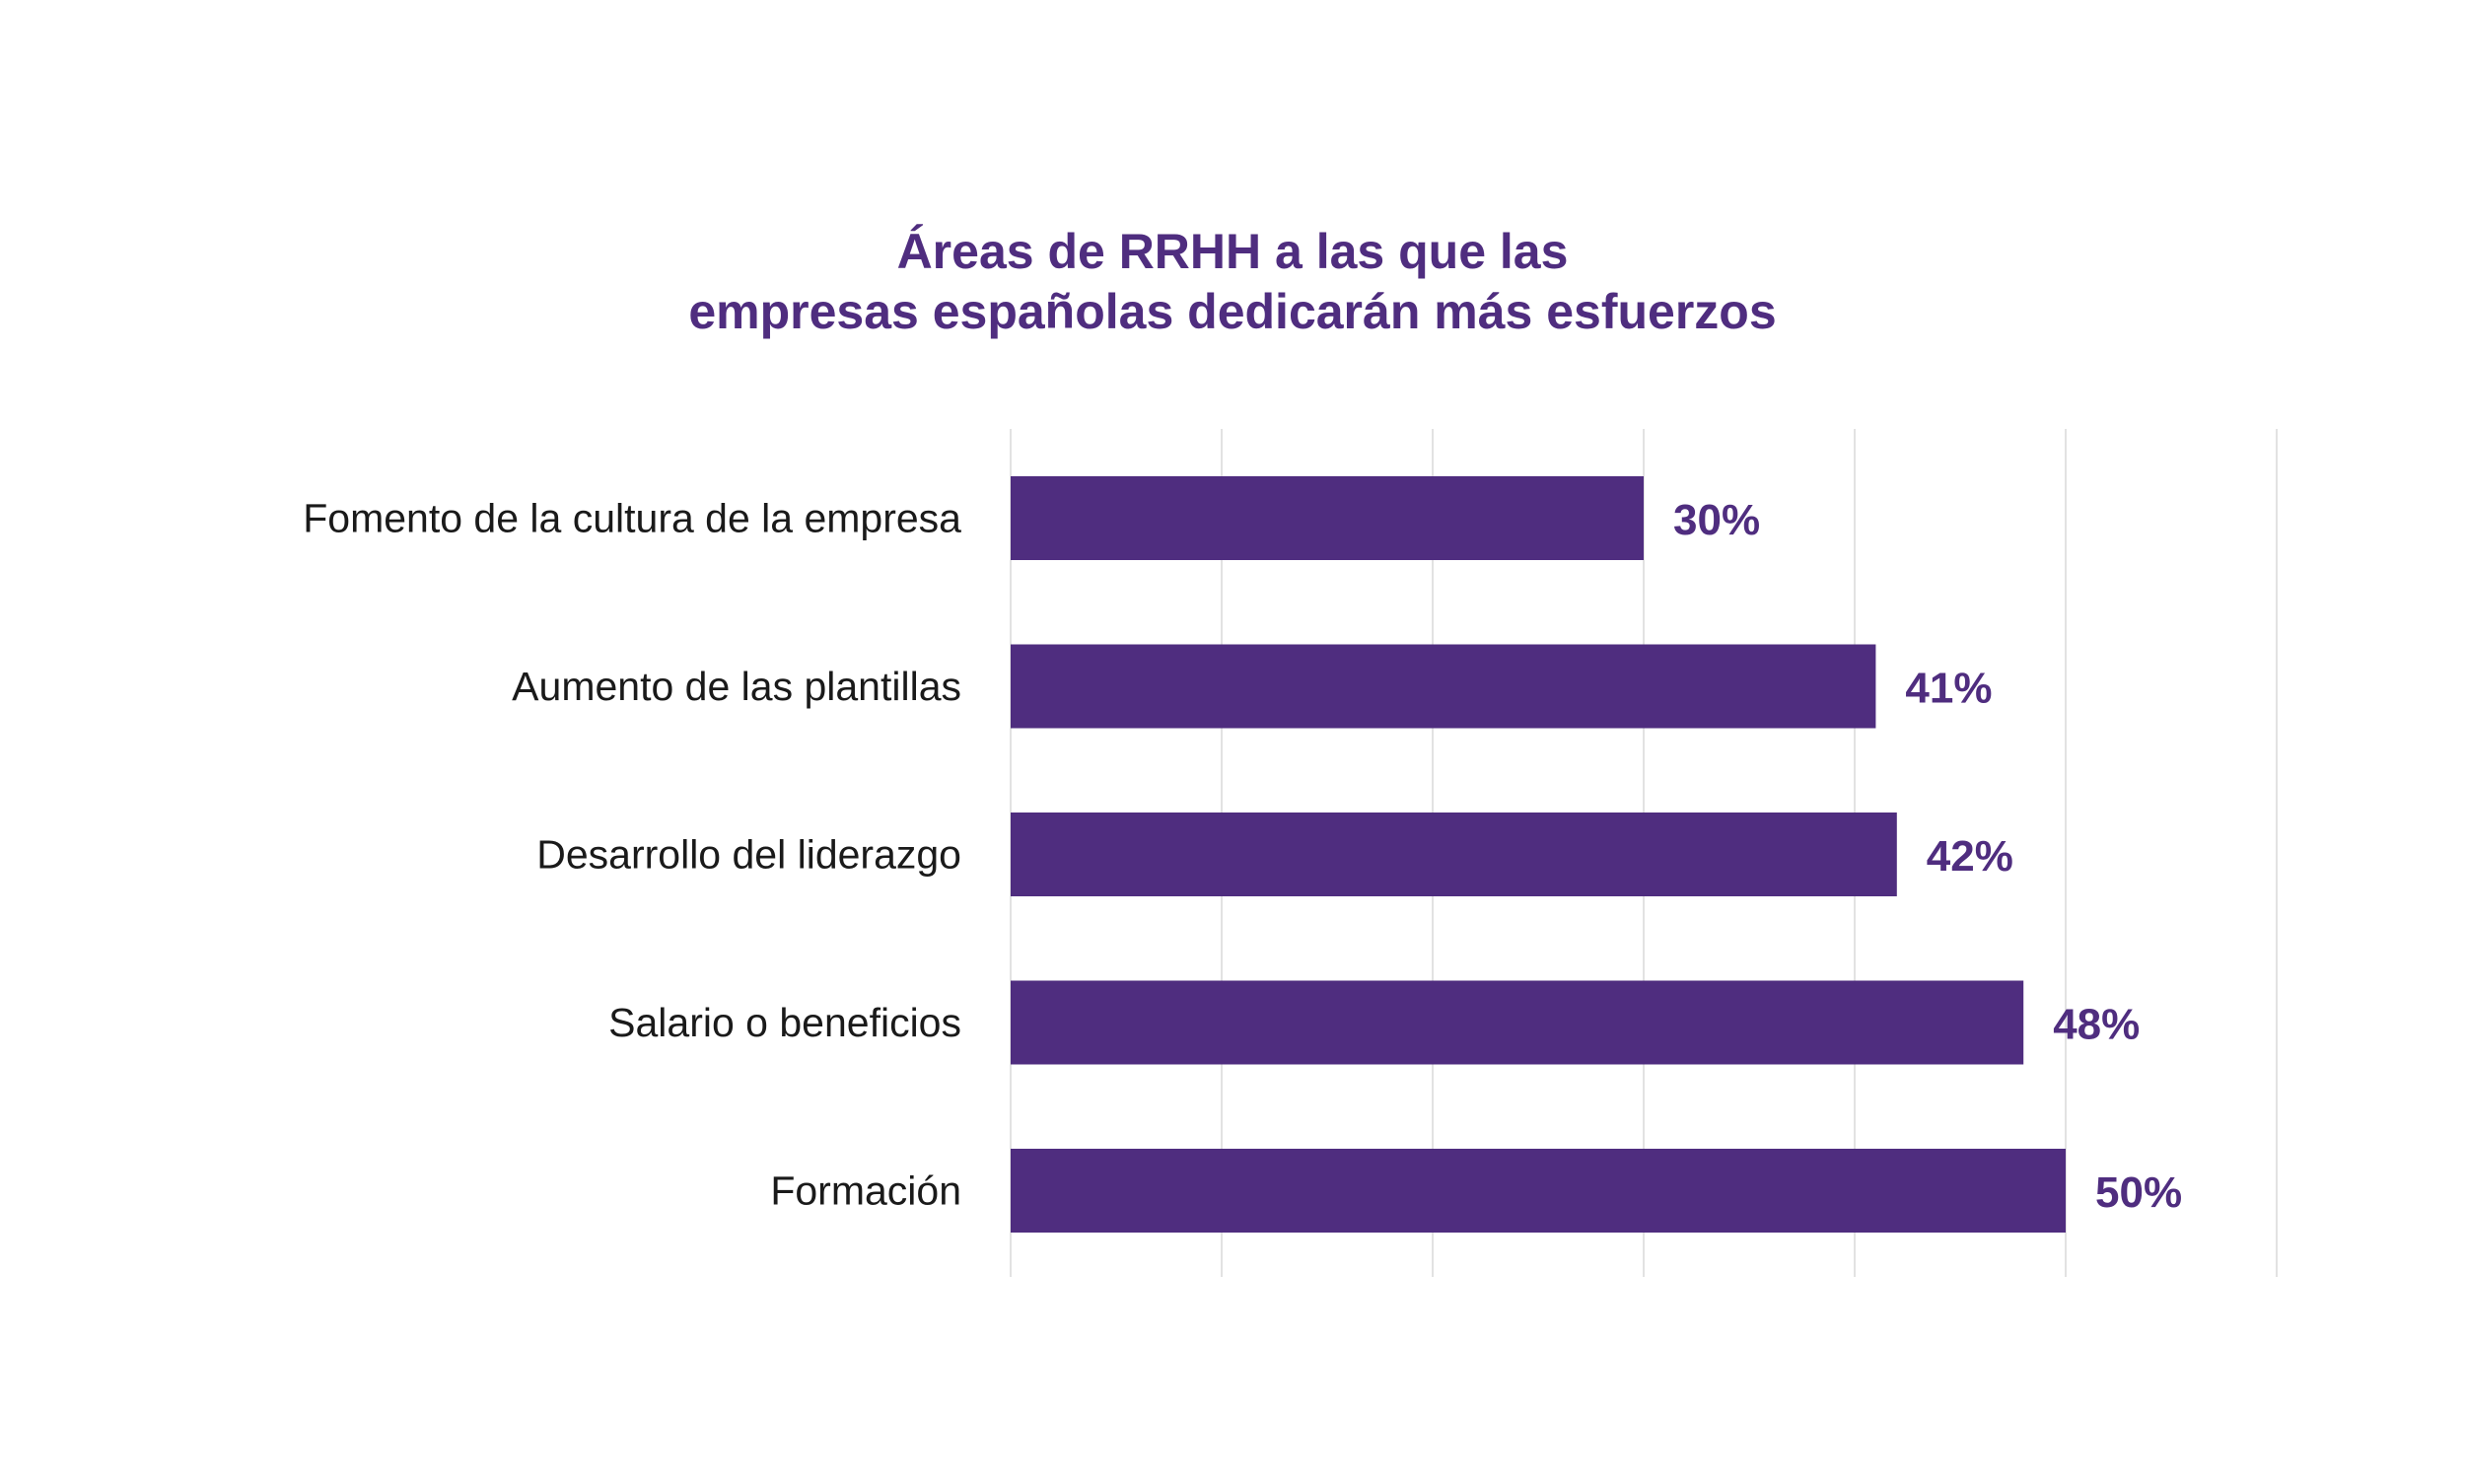 This screenshot has height=1484, width=2465. What do you see at coordinates (2138, 1192) in the screenshot?
I see `value-label-4: 50%` at bounding box center [2138, 1192].